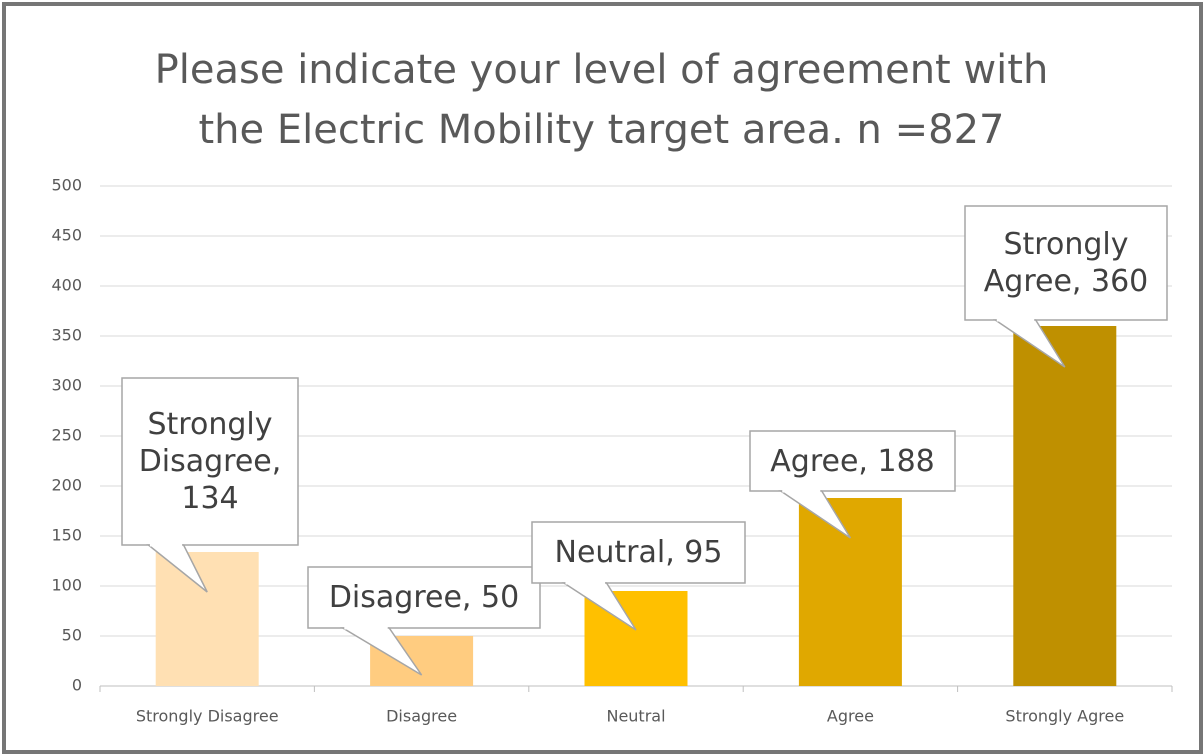 This screenshot has height=756, width=1203. Describe the element at coordinates (66, 285) in the screenshot. I see `y-tick-label: 400` at that location.